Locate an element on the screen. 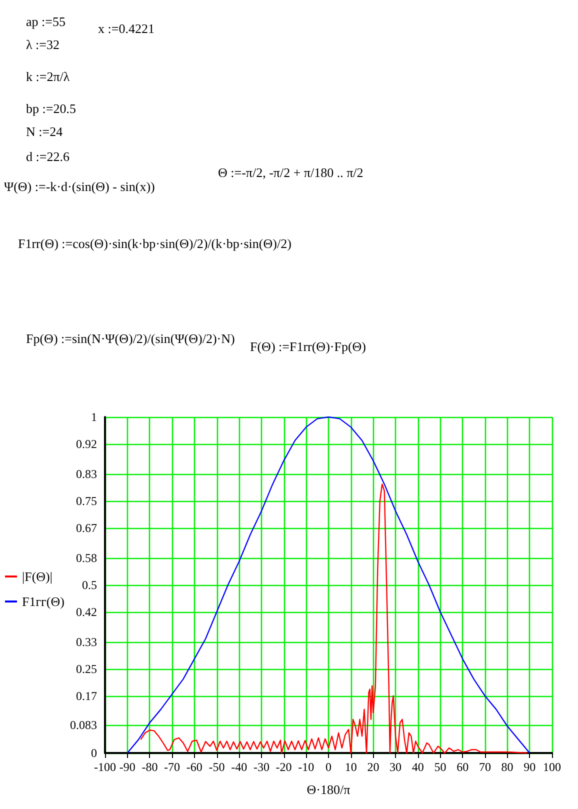 The image size is (578, 809). text: F(Θ) :=F1rr(Θ)·Fp(Θ) is located at coordinates (308, 346).